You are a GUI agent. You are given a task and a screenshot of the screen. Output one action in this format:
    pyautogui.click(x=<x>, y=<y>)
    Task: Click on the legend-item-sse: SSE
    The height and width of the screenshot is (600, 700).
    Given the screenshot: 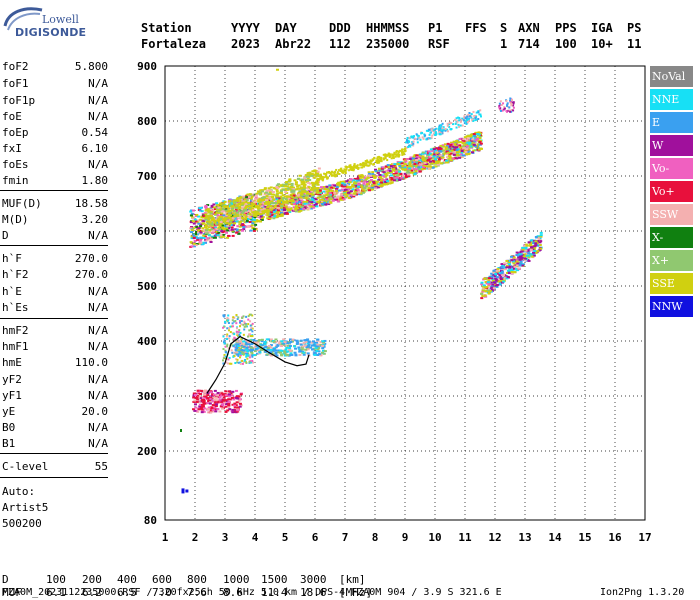 What is the action you would take?
    pyautogui.click(x=671, y=283)
    